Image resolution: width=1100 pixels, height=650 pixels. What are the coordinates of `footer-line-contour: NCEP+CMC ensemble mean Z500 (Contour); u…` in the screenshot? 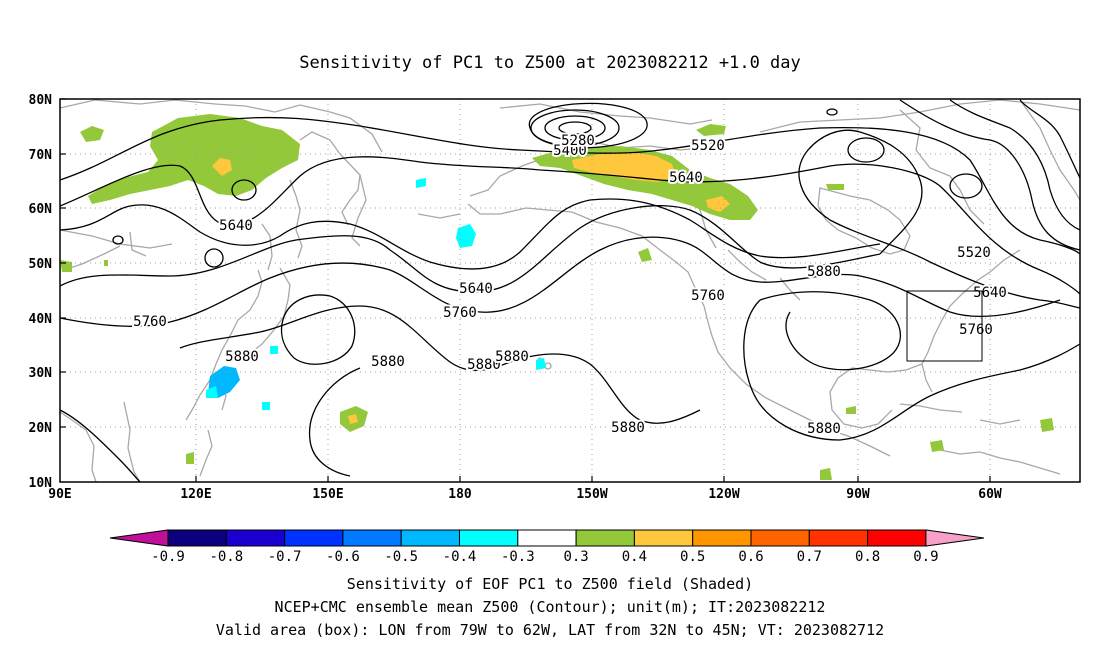 It's located at (550, 607).